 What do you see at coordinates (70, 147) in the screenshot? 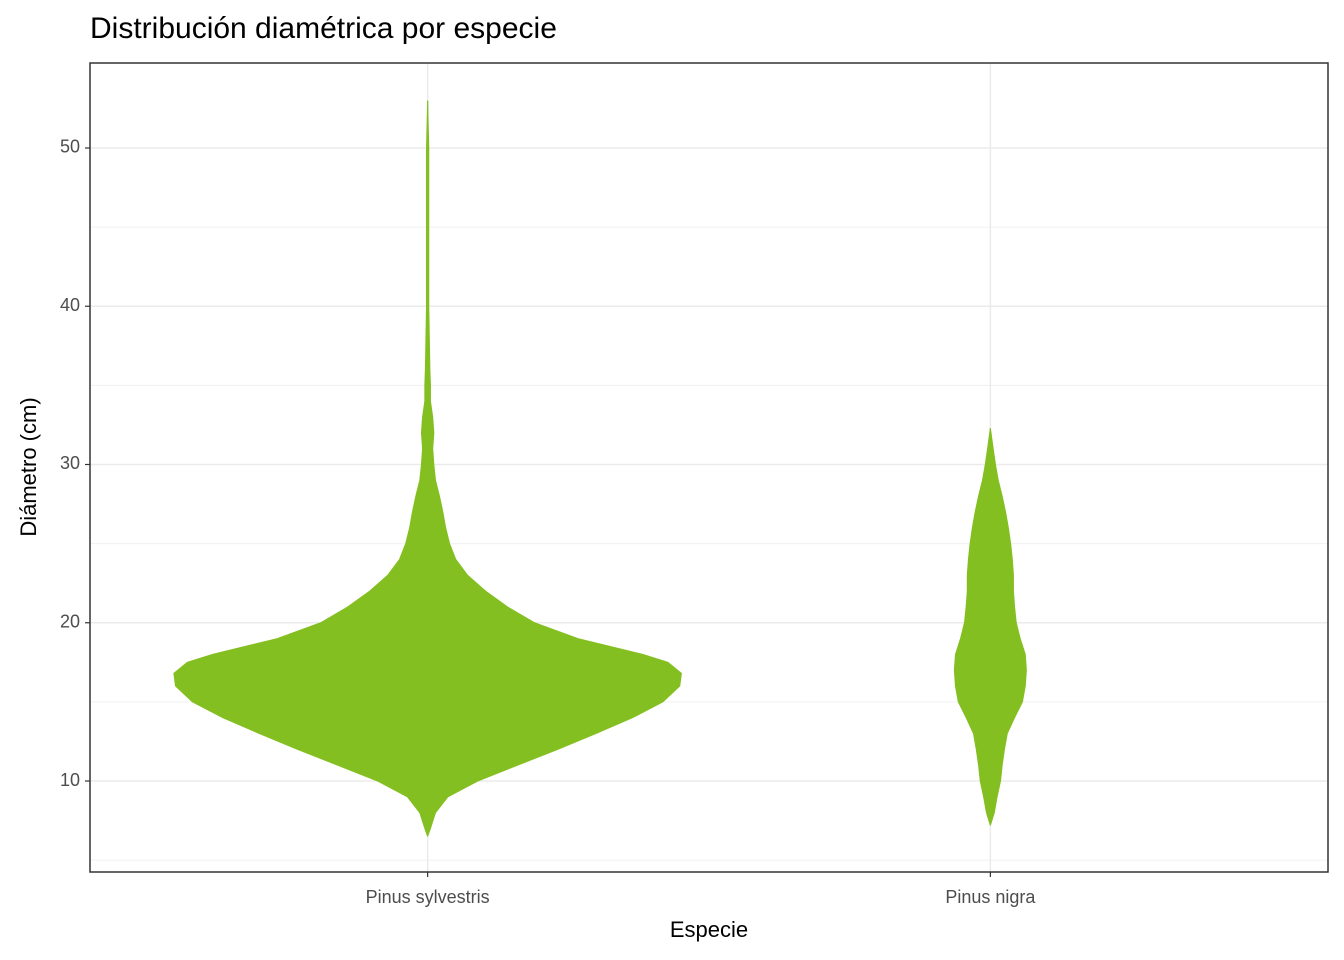
I see `y-tick-label: 50` at bounding box center [70, 147].